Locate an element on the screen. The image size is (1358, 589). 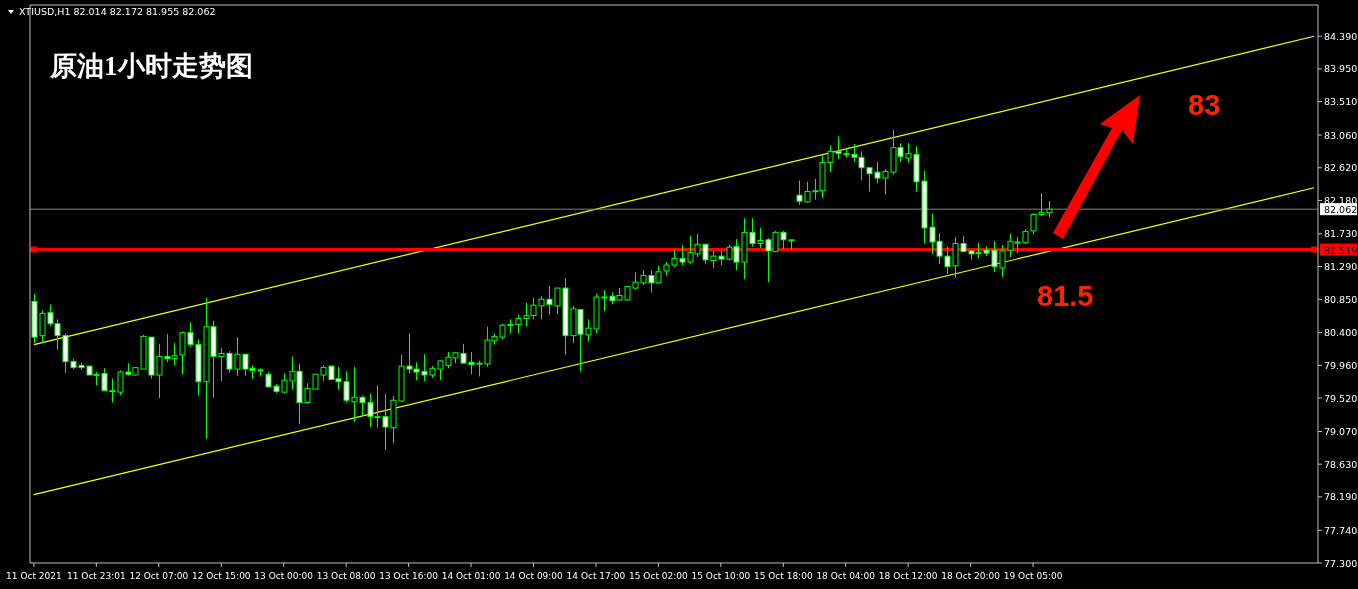
x-tick-label: 18 Oct 20:00 is located at coordinates (971, 576).